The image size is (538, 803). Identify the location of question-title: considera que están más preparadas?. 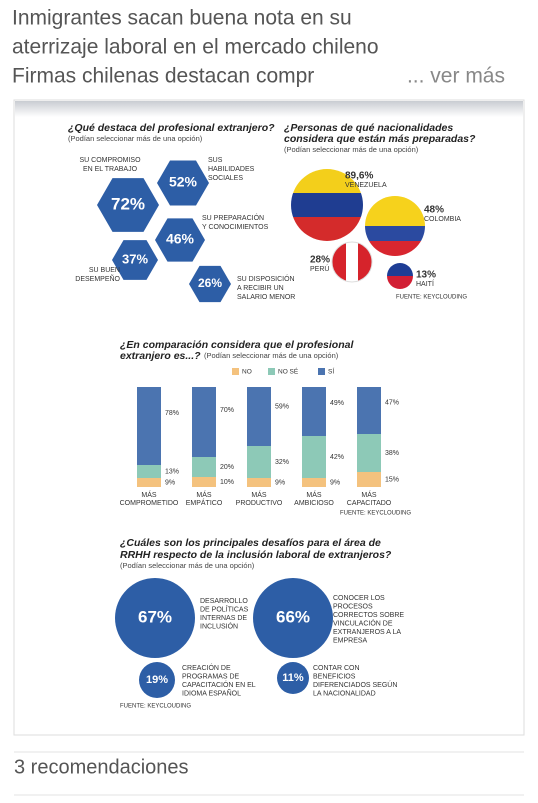
(380, 139).